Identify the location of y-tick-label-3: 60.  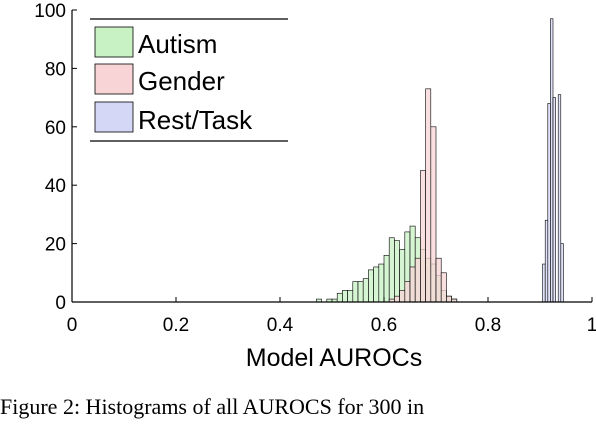
(55, 128).